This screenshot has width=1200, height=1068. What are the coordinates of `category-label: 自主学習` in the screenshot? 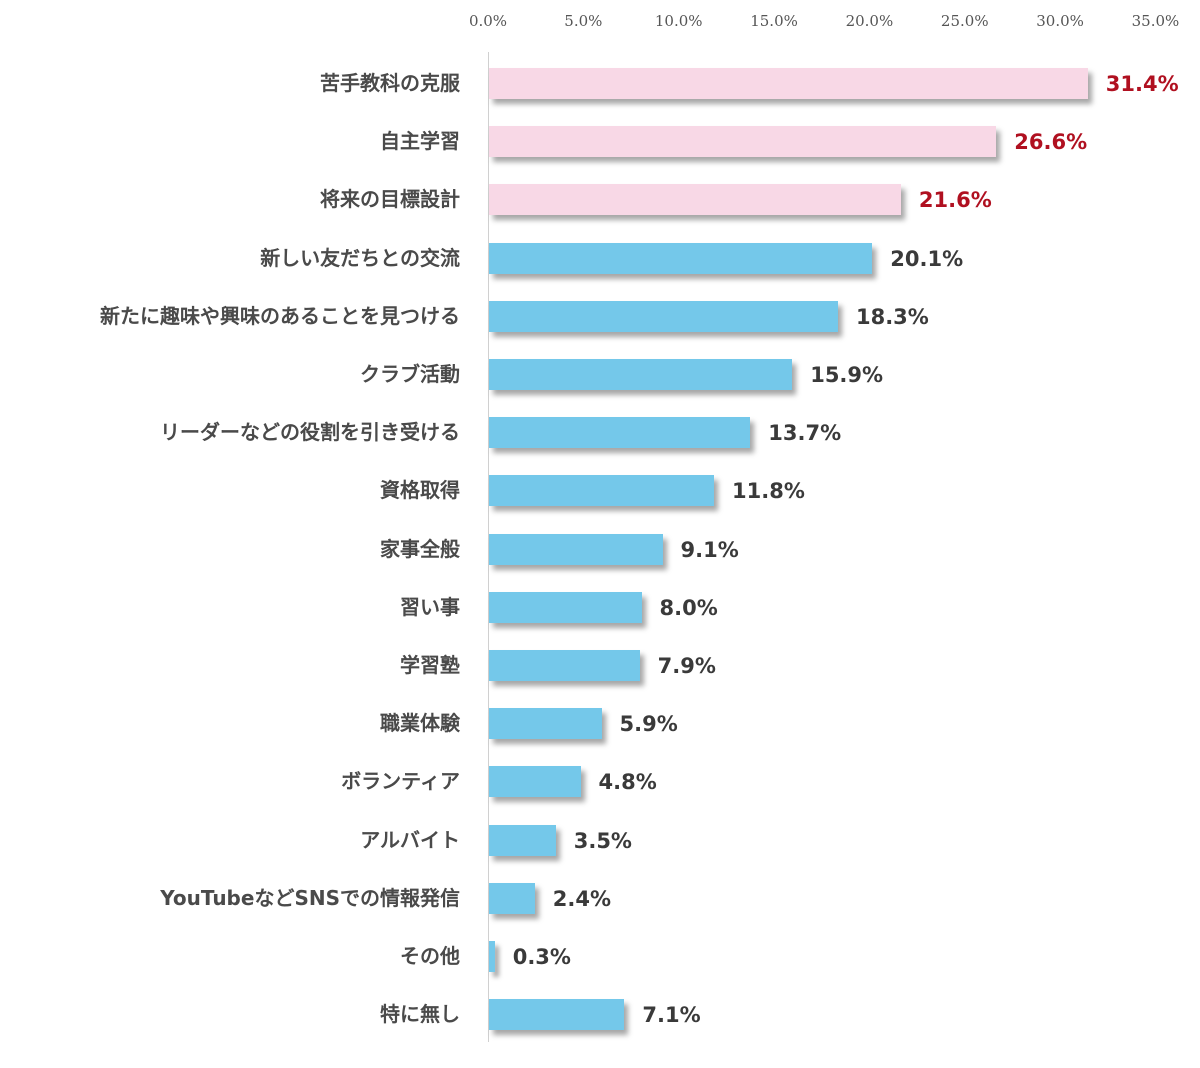 It's located at (420, 141).